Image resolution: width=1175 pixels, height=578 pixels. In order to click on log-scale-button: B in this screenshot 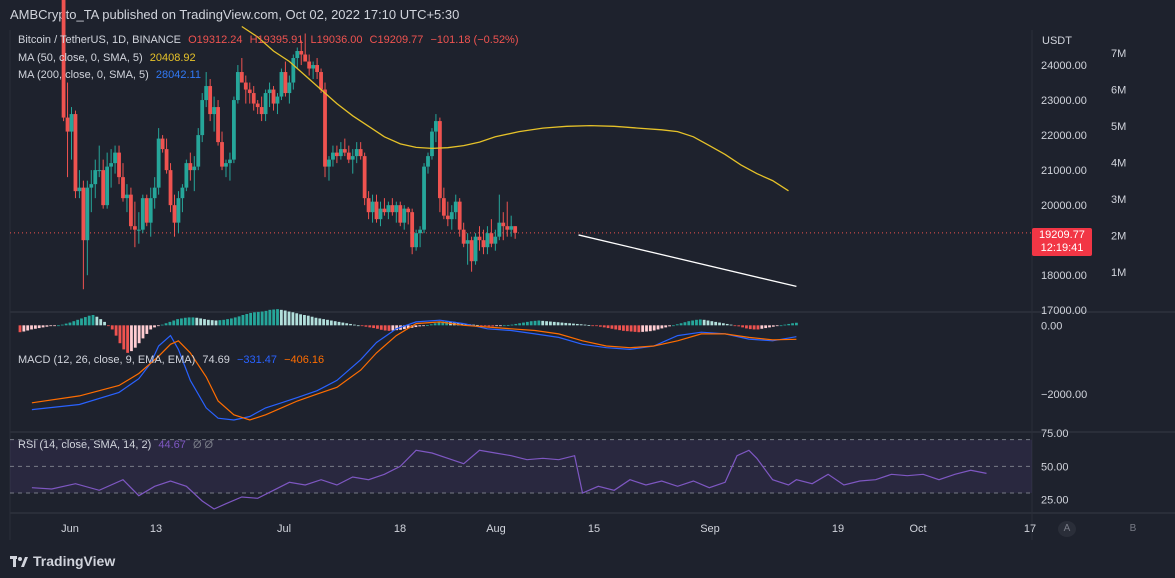, I will do `click(1133, 528)`.